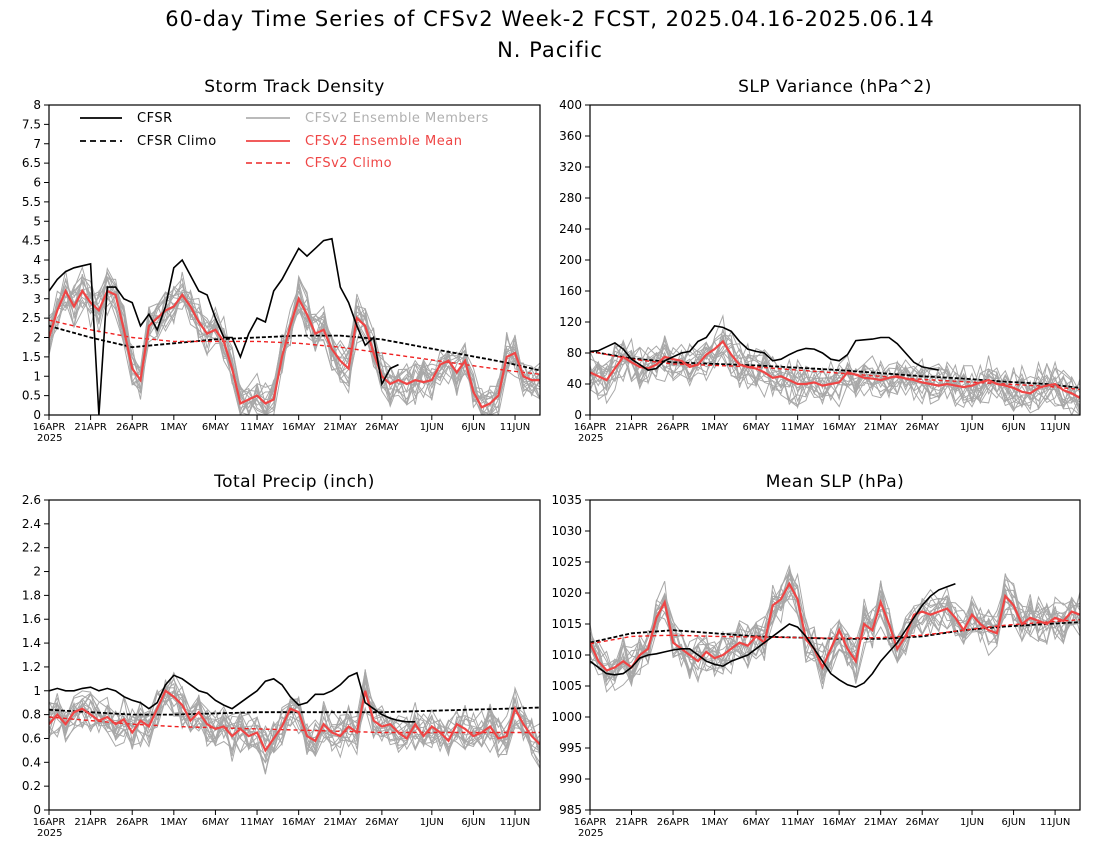 The height and width of the screenshot is (850, 1100). What do you see at coordinates (570, 229) in the screenshot?
I see `y-tick-label: 240` at bounding box center [570, 229].